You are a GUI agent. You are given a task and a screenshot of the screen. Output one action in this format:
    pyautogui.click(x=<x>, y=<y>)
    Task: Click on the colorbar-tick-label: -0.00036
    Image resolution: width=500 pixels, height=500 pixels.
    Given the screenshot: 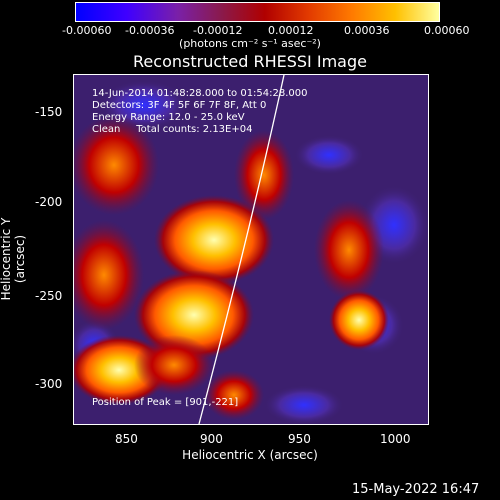 What is the action you would take?
    pyautogui.click(x=150, y=30)
    